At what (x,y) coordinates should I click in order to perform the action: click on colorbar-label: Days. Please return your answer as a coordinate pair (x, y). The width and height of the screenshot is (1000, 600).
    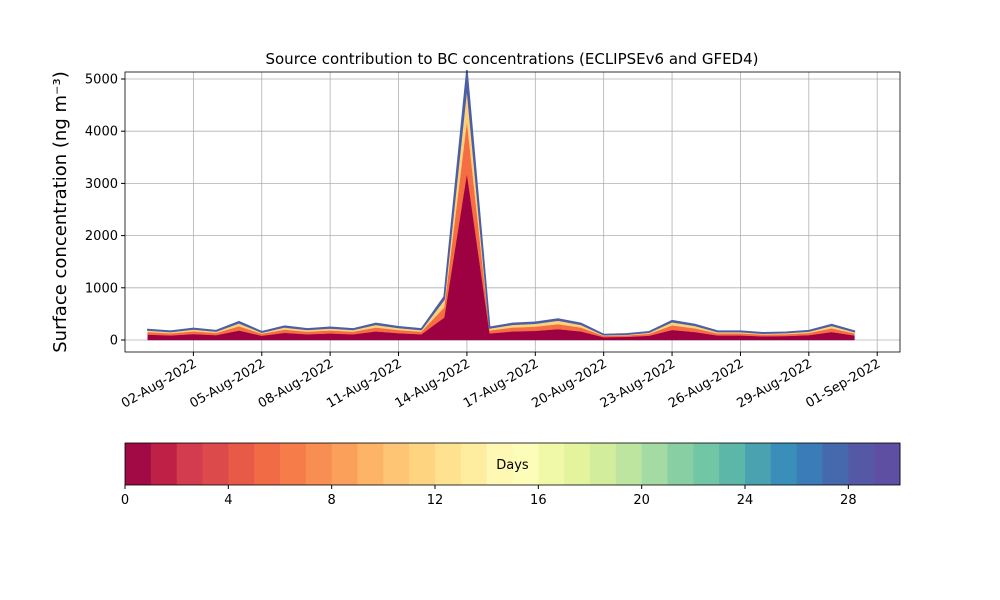
    Looking at the image, I should click on (512, 465).